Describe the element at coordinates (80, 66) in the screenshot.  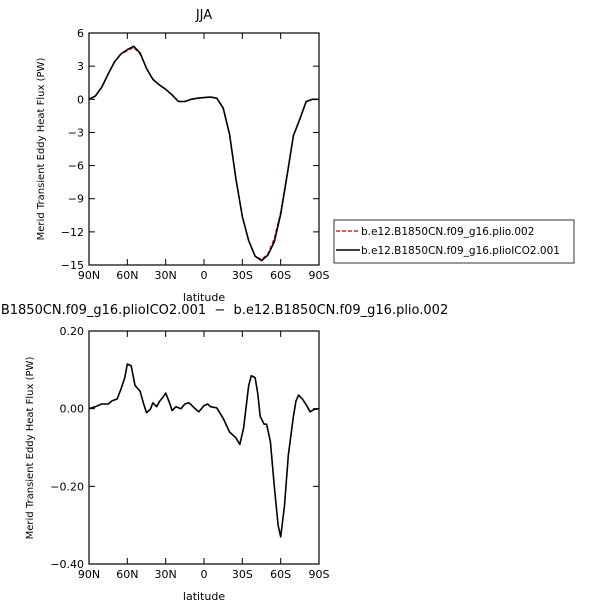
I see `y-tick-label: 3` at that location.